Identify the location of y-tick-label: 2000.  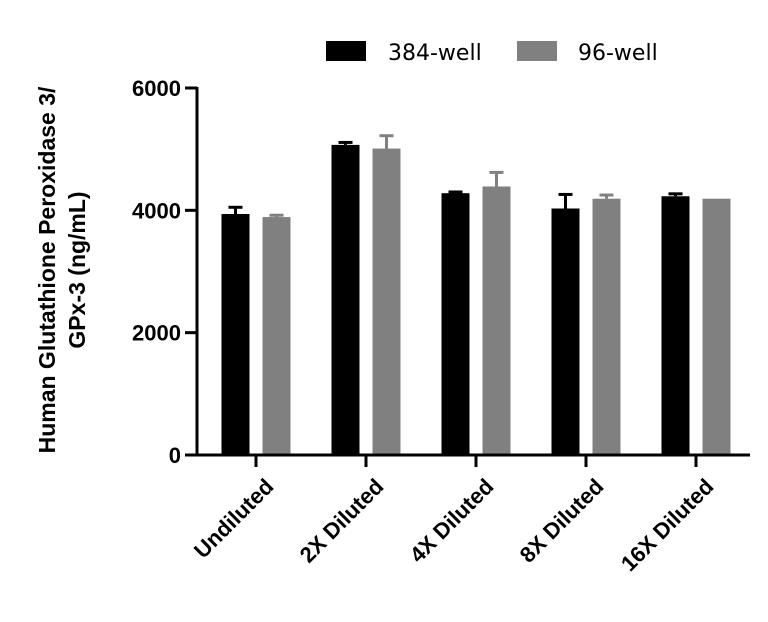
(156, 333).